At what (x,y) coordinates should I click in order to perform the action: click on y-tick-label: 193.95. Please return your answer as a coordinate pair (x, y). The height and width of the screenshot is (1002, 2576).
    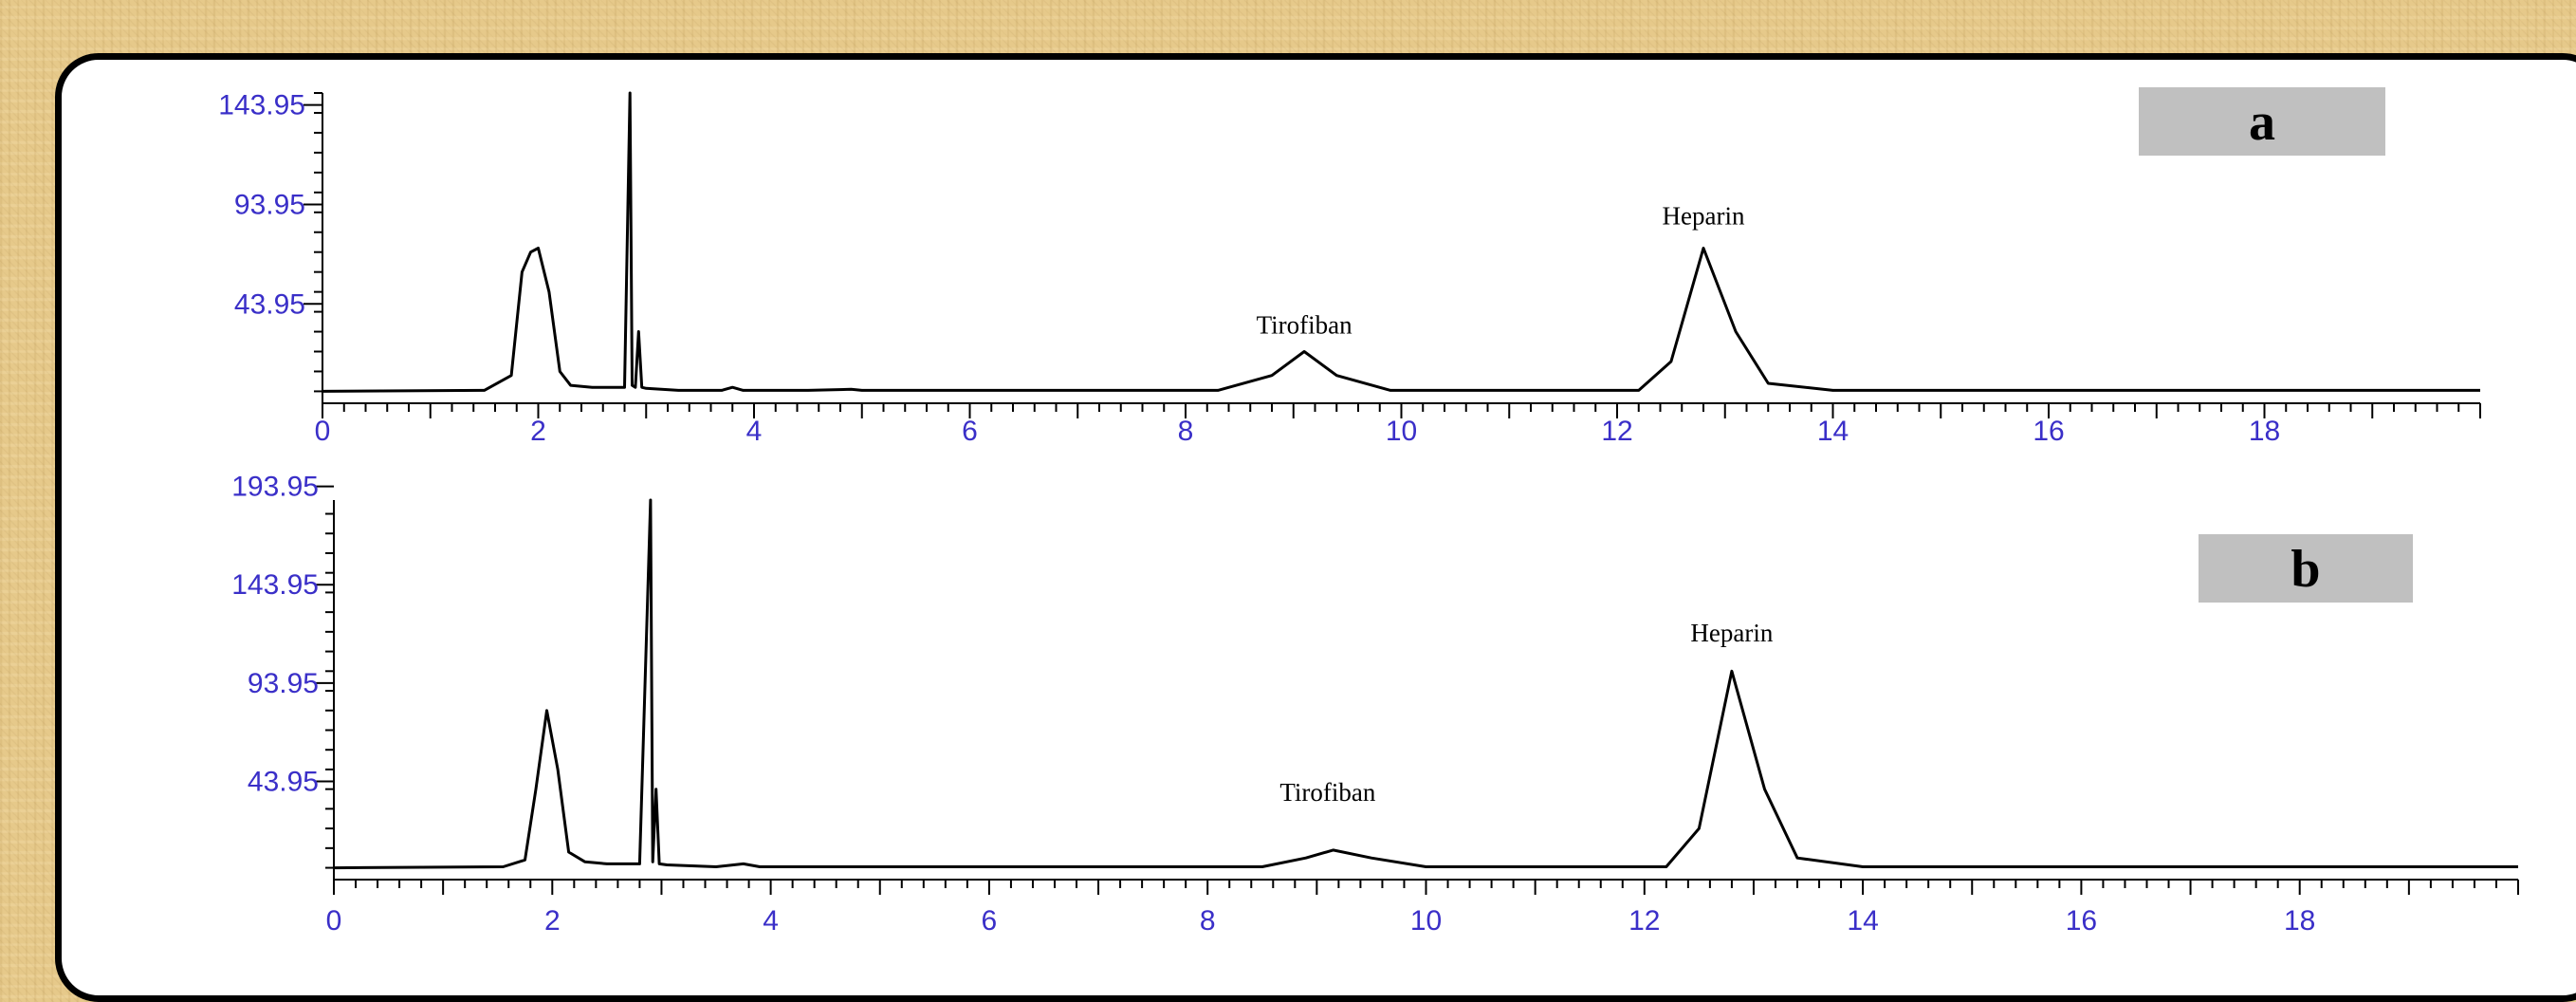
    Looking at the image, I should click on (275, 487).